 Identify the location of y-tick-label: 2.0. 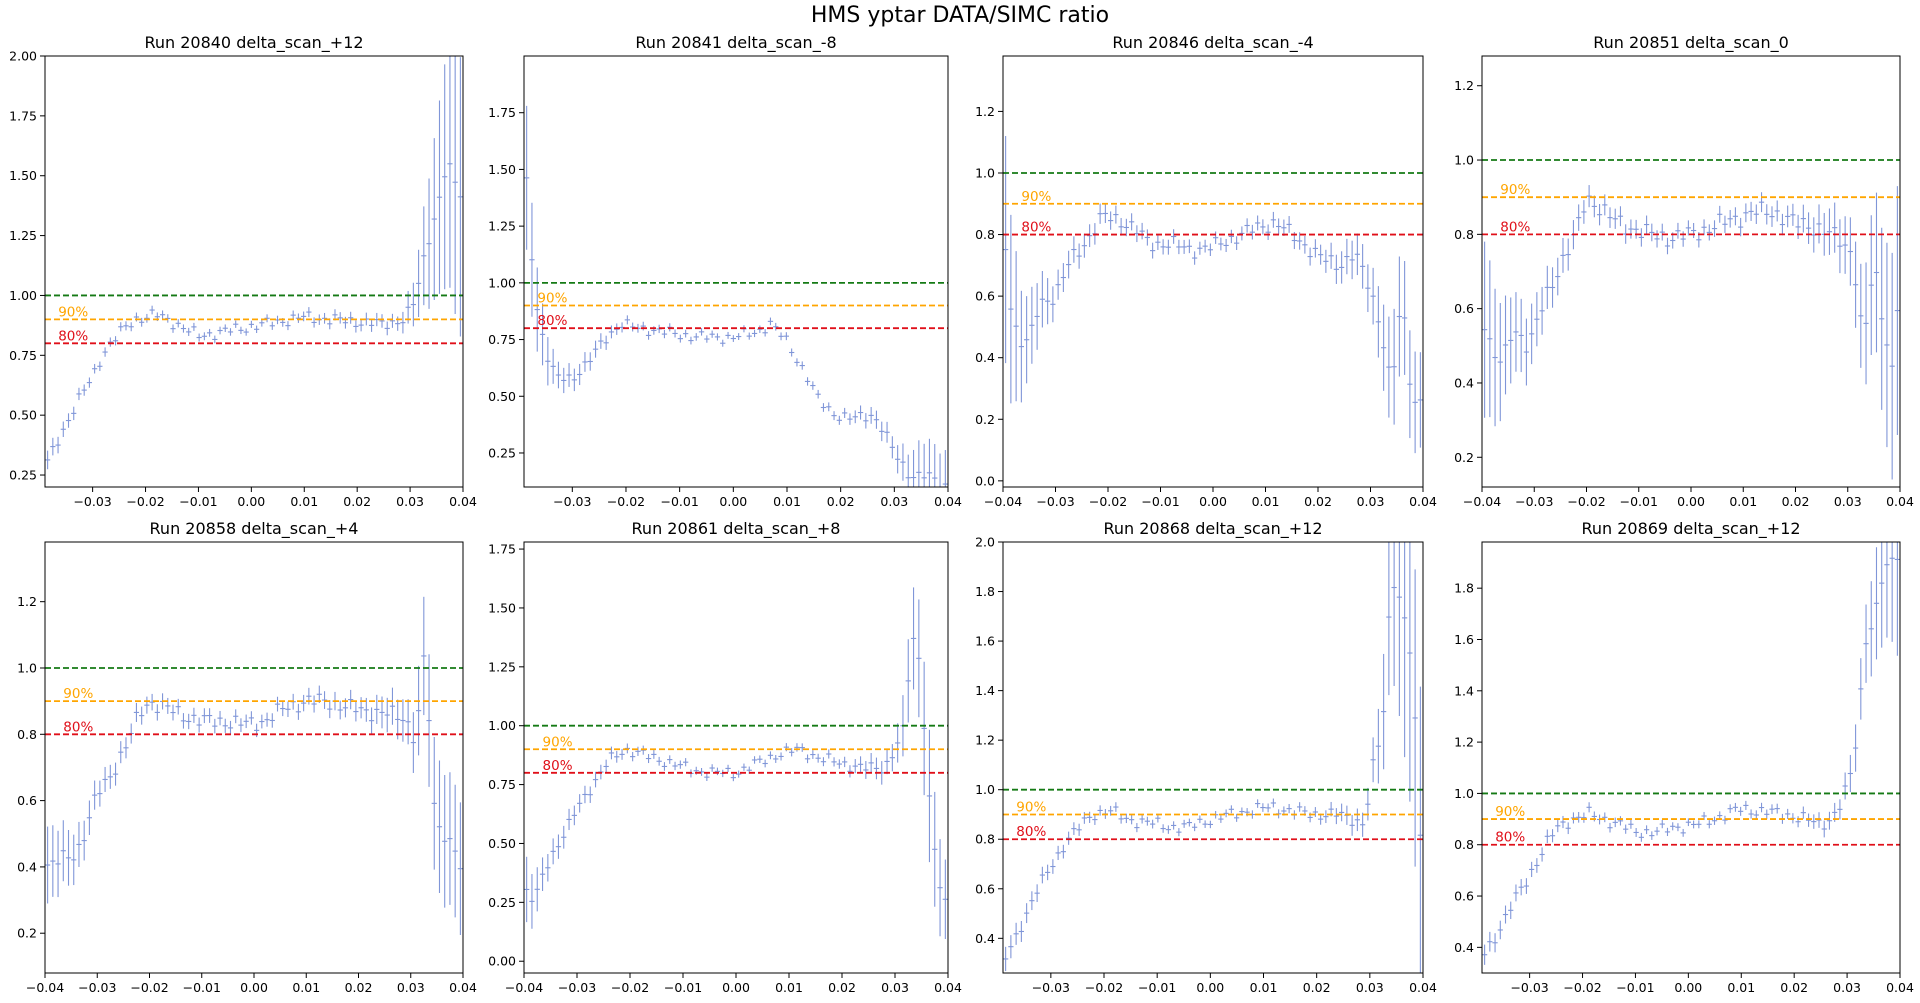
(985, 542).